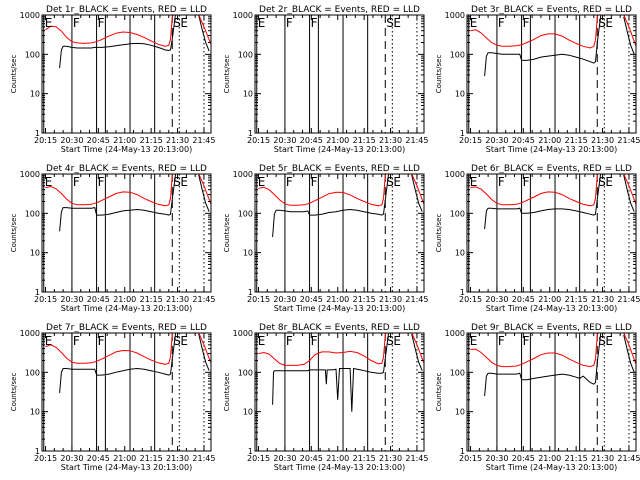  I want to click on panel-title: Det 4r_BLACK = Events, RED = LLD, so click(126, 169).